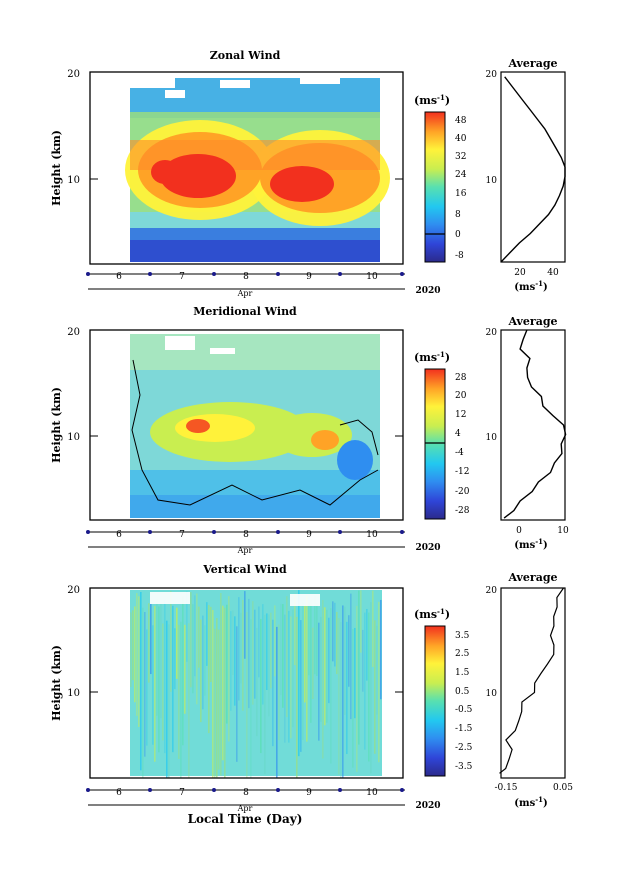  What do you see at coordinates (530, 544) in the screenshot?
I see `meridional-avg-unit: (ms-1)` at bounding box center [530, 544].